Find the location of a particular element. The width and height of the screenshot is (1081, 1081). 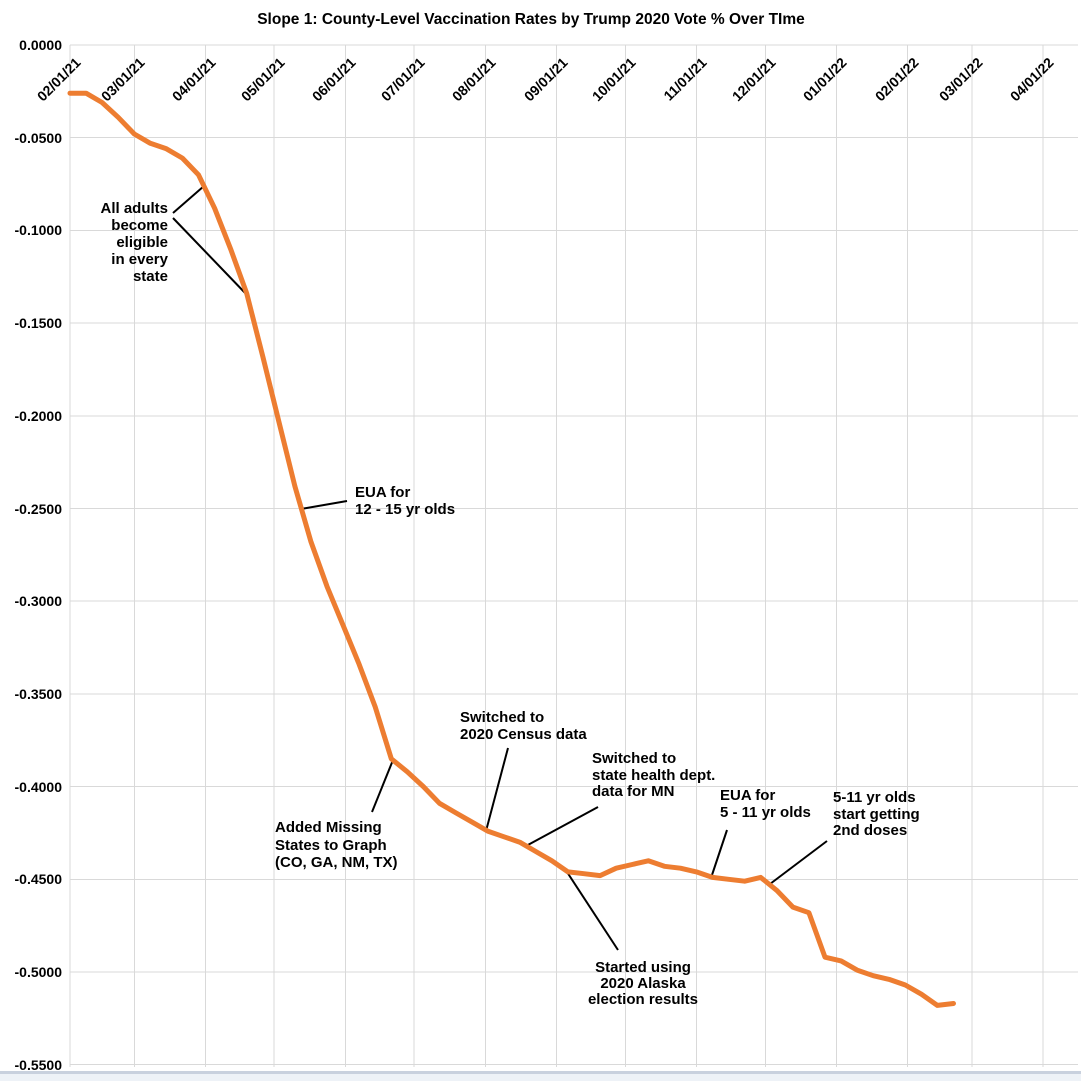

y-axis-tick-label: -0.5000 is located at coordinates (38, 972).